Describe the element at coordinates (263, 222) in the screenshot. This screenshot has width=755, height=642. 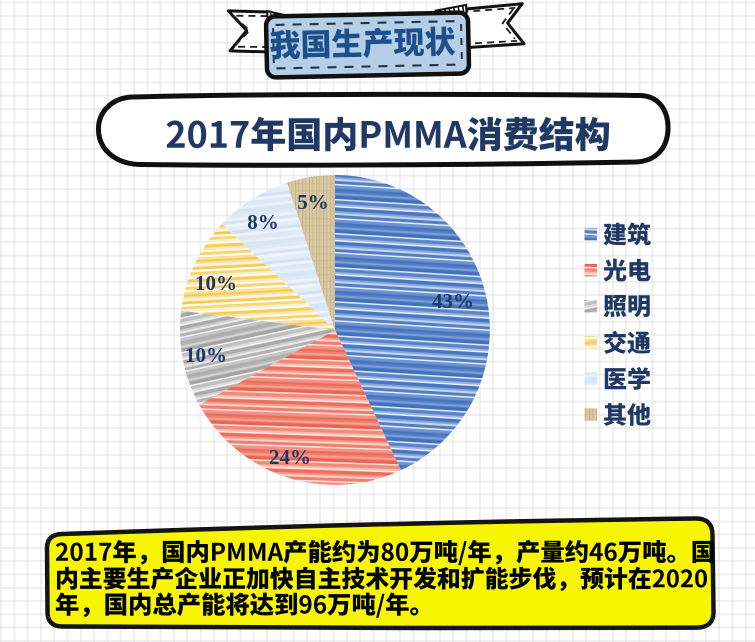
I see `svg-text: 8%` at that location.